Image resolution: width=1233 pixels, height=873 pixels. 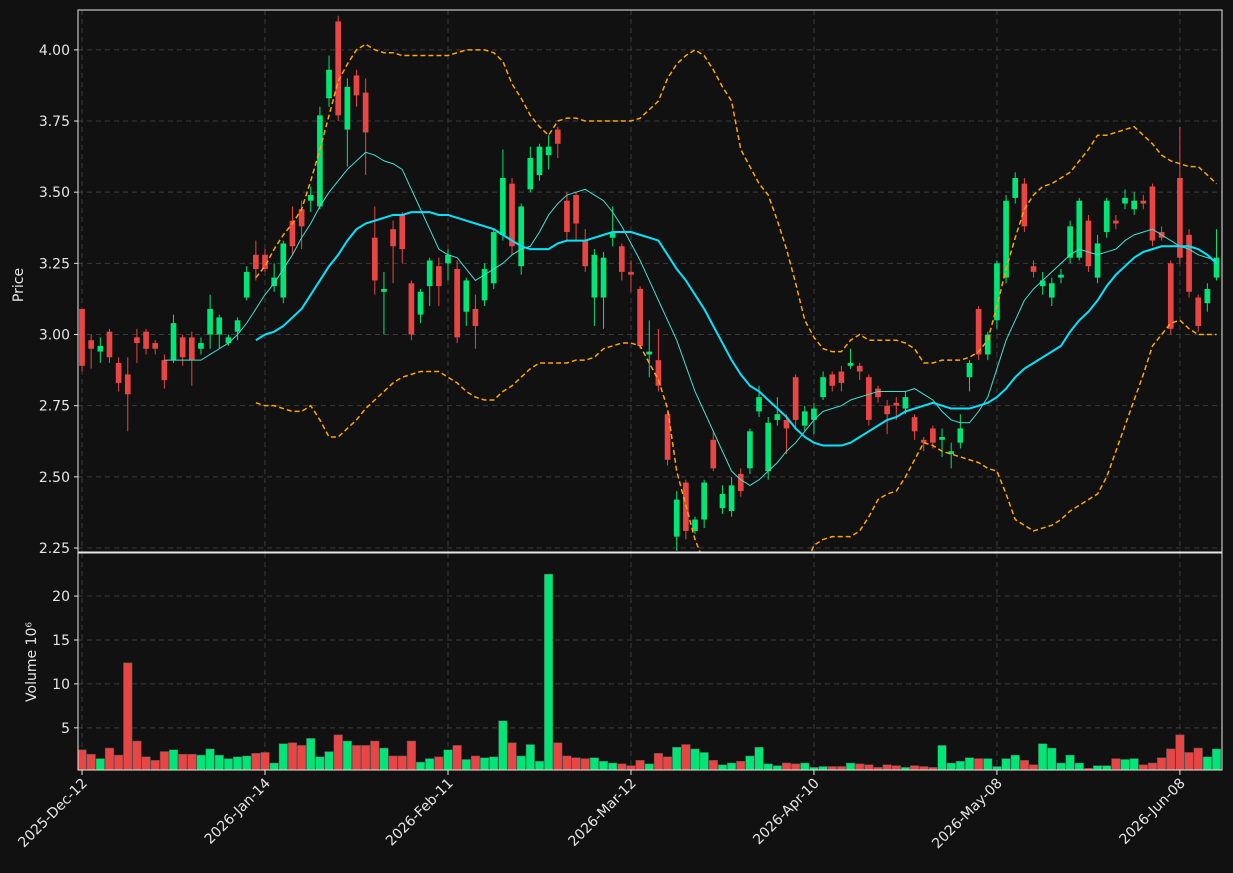 I want to click on volume-tick-label: 10, so click(x=61, y=685).